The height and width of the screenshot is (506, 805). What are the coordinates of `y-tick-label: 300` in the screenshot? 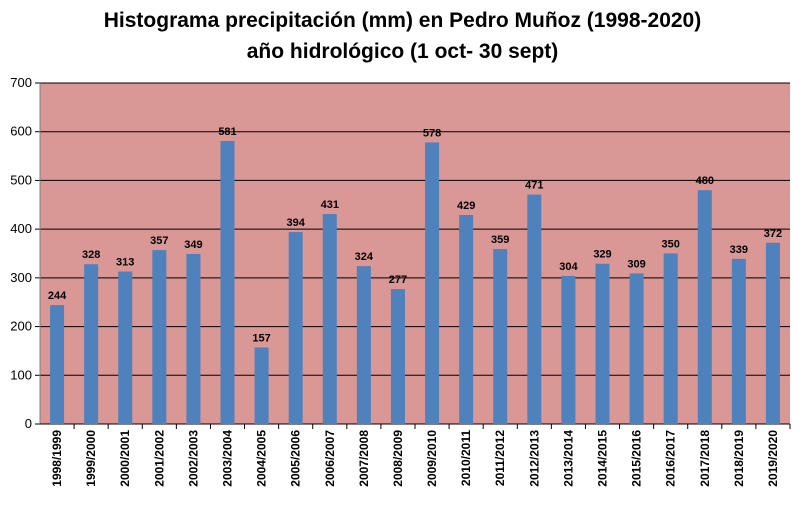 It's located at (21, 277).